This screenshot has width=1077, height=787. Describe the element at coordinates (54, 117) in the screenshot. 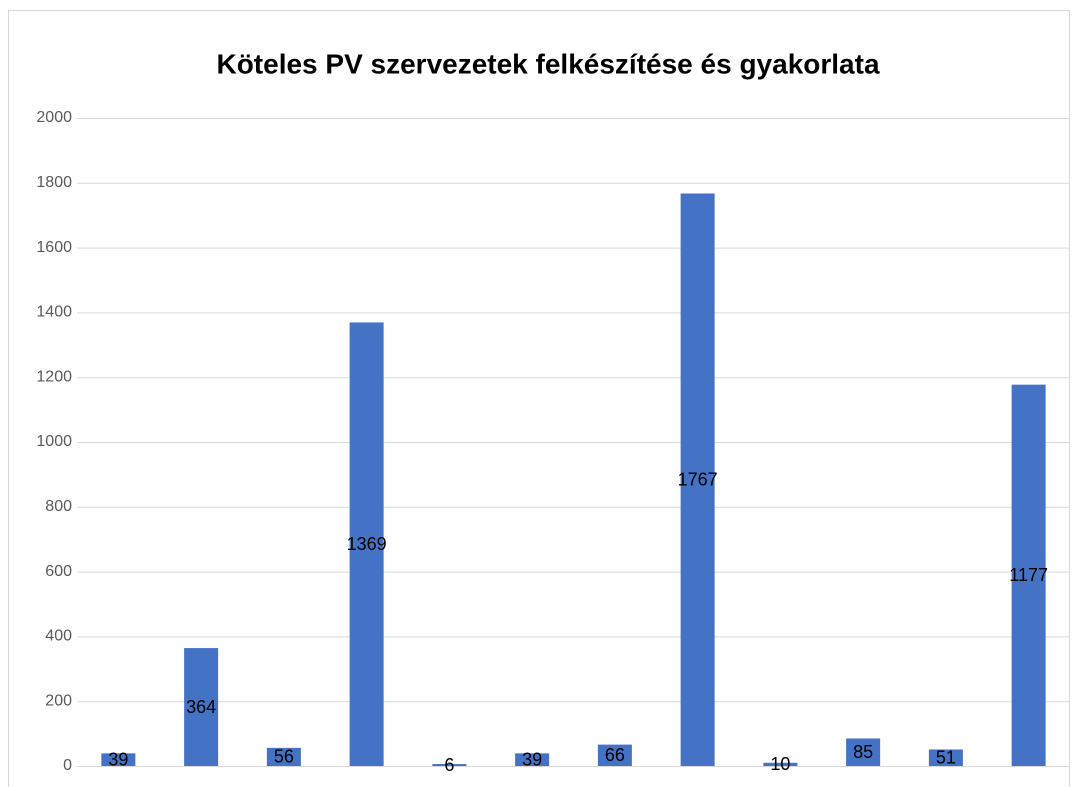

I see `y-tick-label: 2000` at that location.